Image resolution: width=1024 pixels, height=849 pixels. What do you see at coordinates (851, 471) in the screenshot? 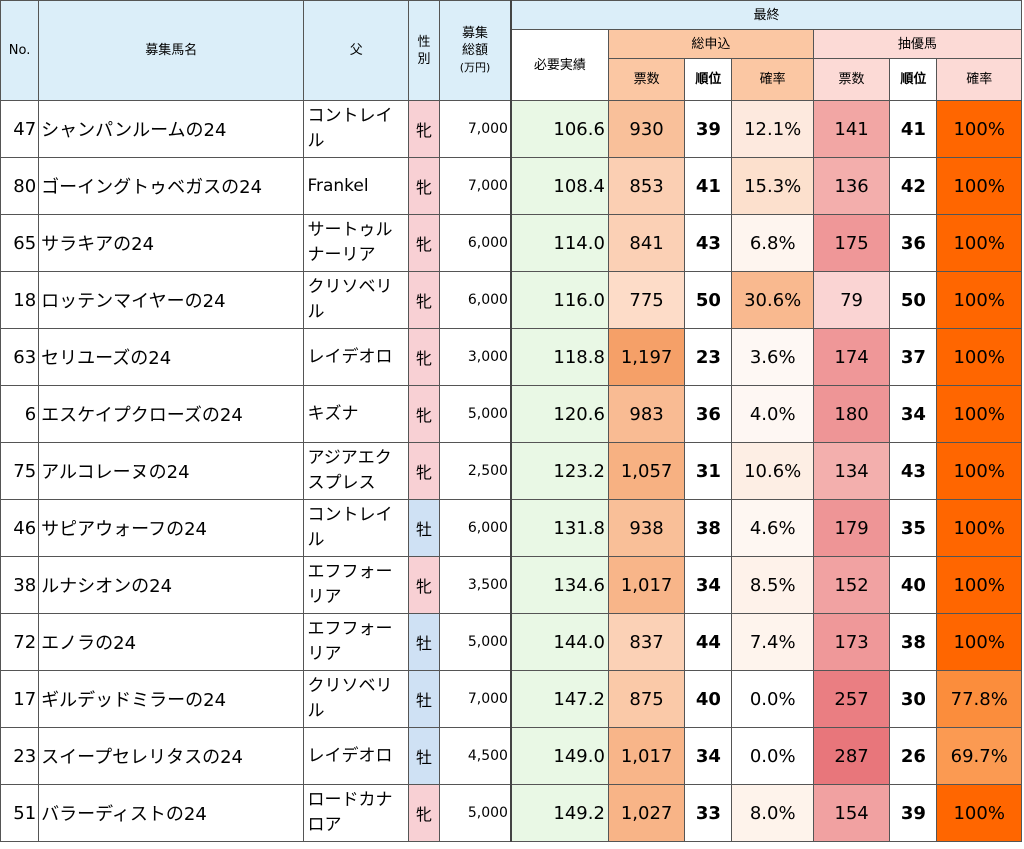
I see `votes-2-cell: 134` at bounding box center [851, 471].